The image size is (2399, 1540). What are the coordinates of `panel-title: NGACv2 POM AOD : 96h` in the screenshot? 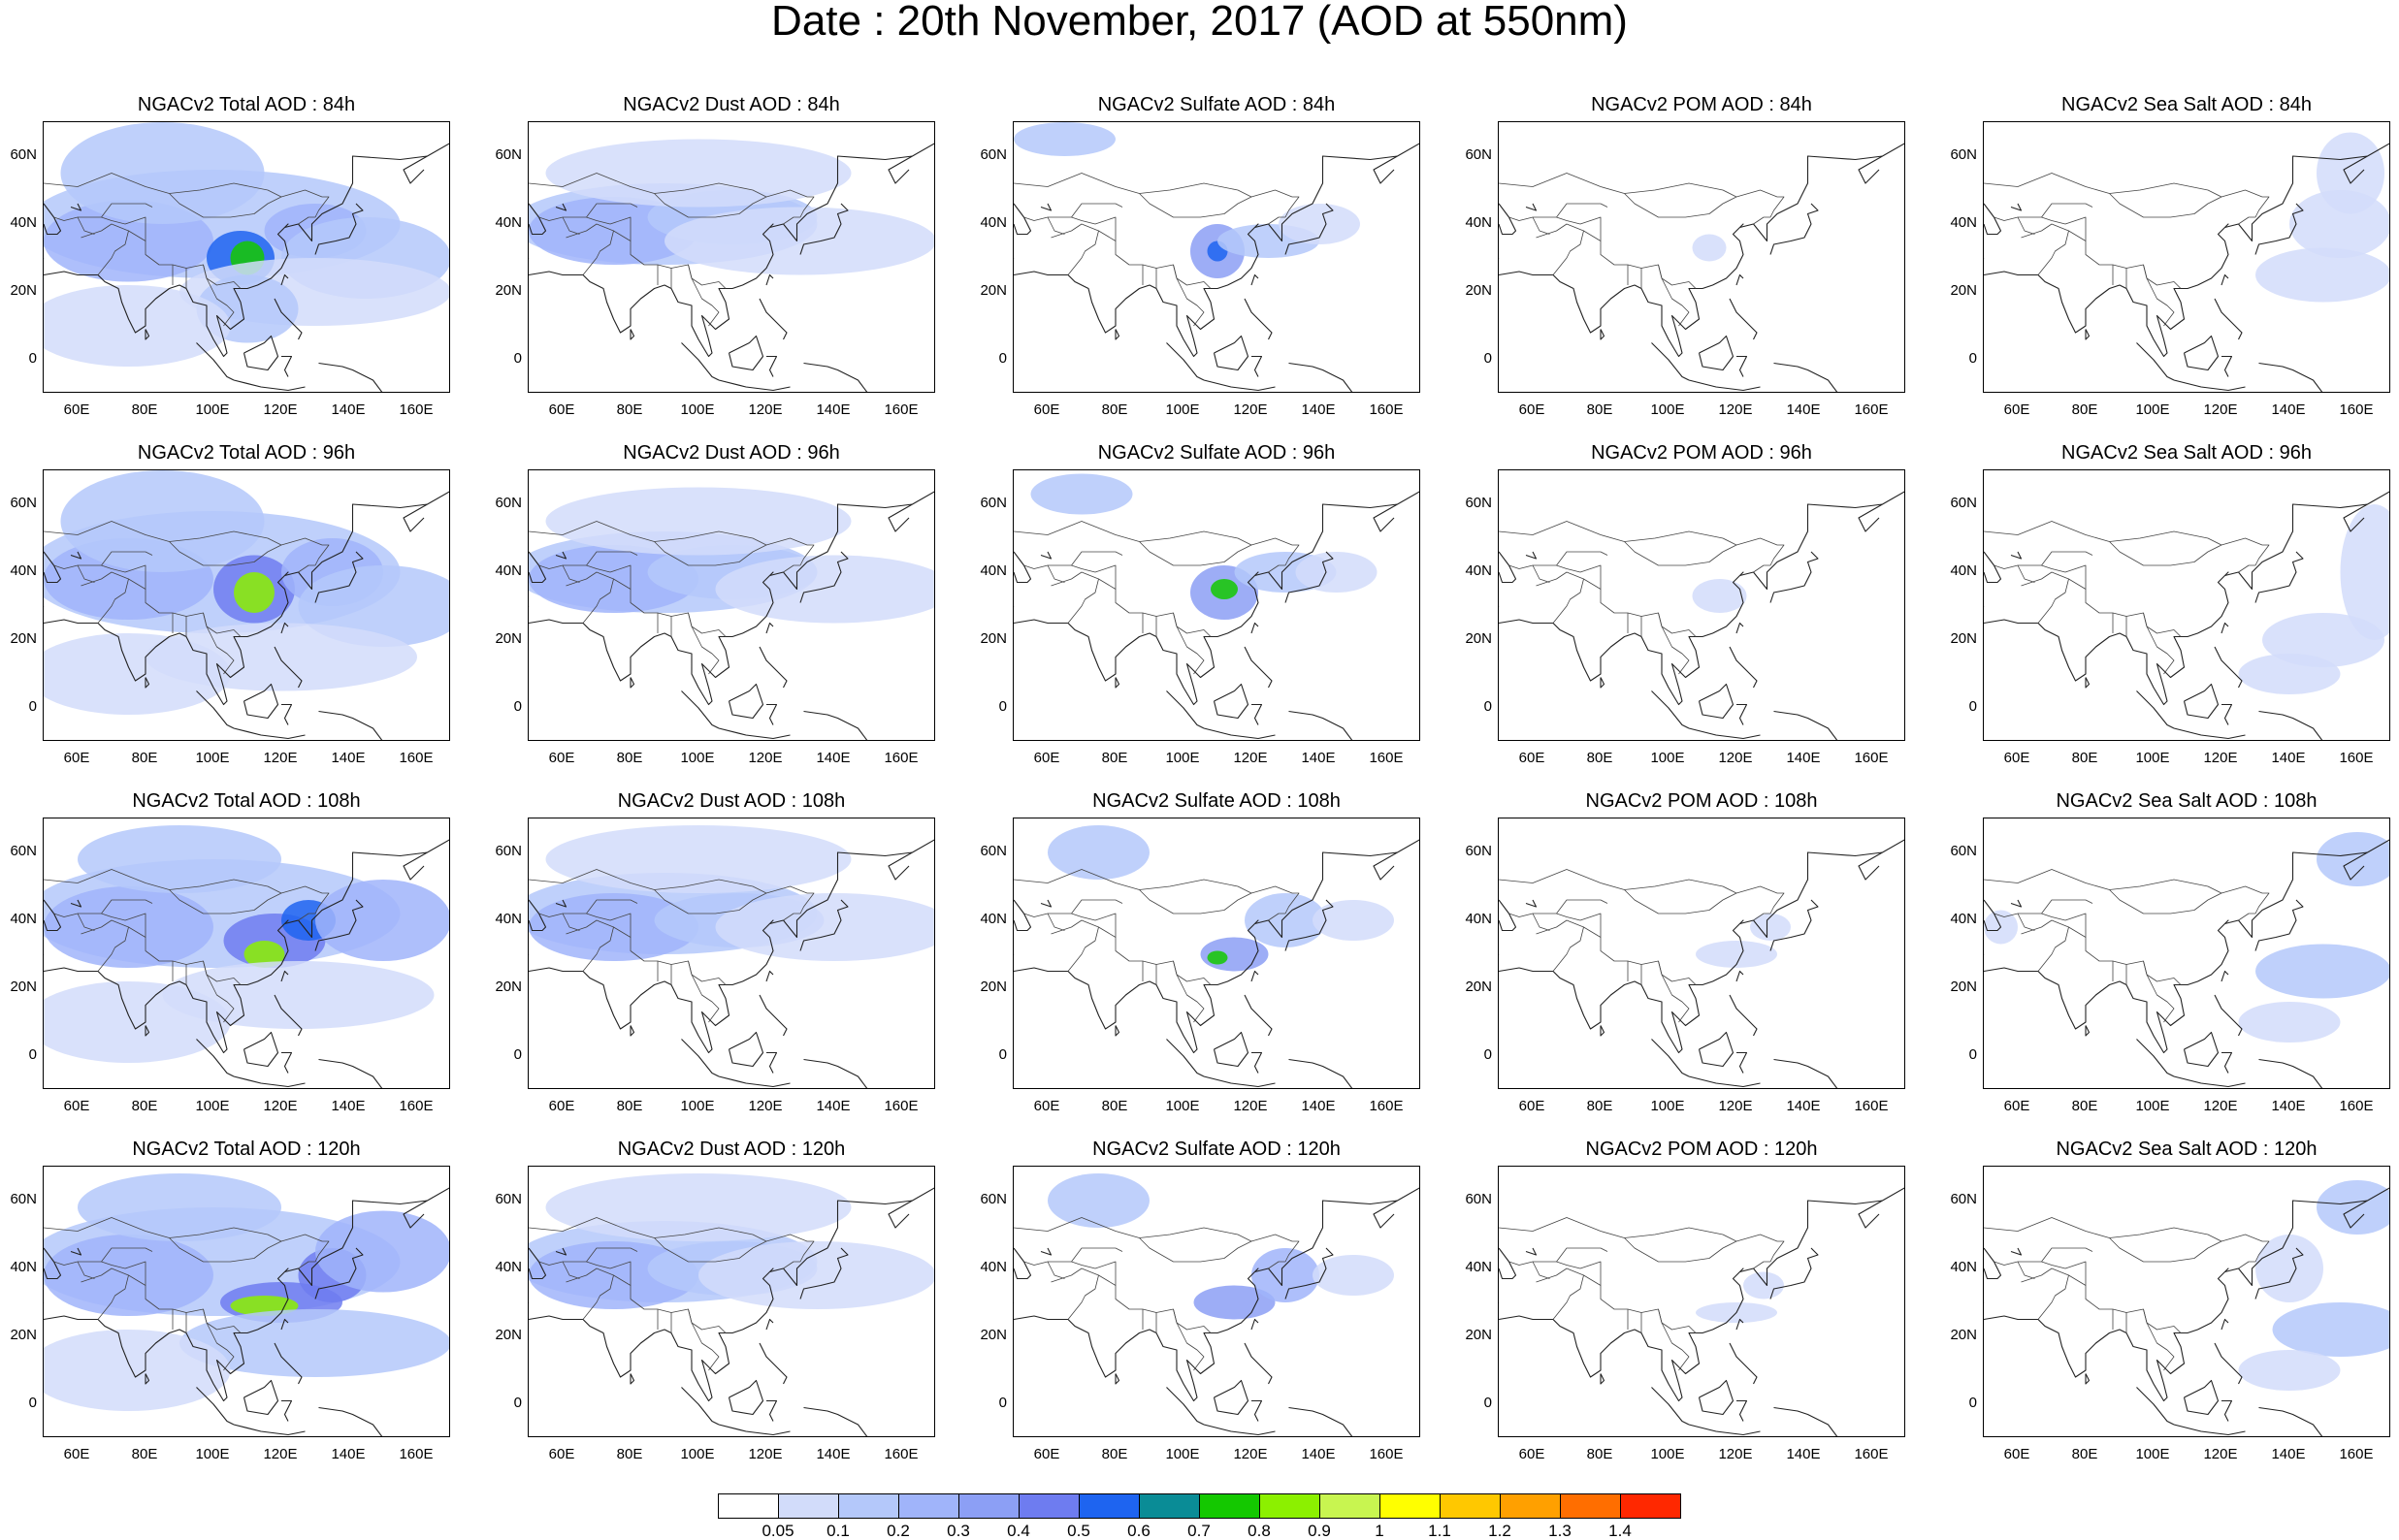 It's located at (1701, 453).